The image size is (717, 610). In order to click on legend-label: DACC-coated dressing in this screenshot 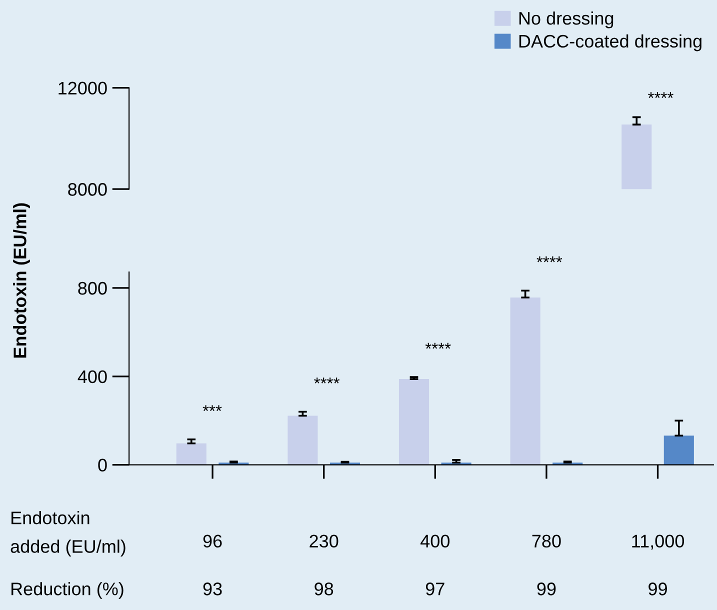, I will do `click(610, 43)`.